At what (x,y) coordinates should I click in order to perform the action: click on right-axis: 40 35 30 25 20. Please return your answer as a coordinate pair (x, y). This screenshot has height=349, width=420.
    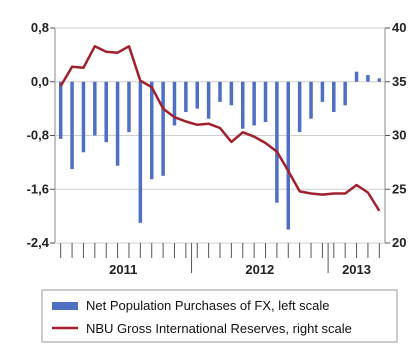
    Looking at the image, I should click on (395, 135).